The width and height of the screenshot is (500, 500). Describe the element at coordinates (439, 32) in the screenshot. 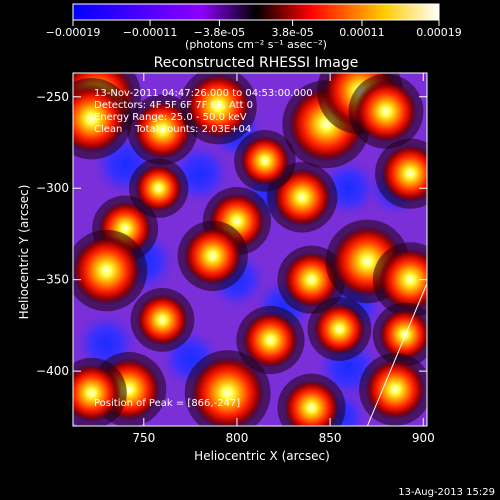

I see `colorbar-tick-label-5: 0.00019` at that location.